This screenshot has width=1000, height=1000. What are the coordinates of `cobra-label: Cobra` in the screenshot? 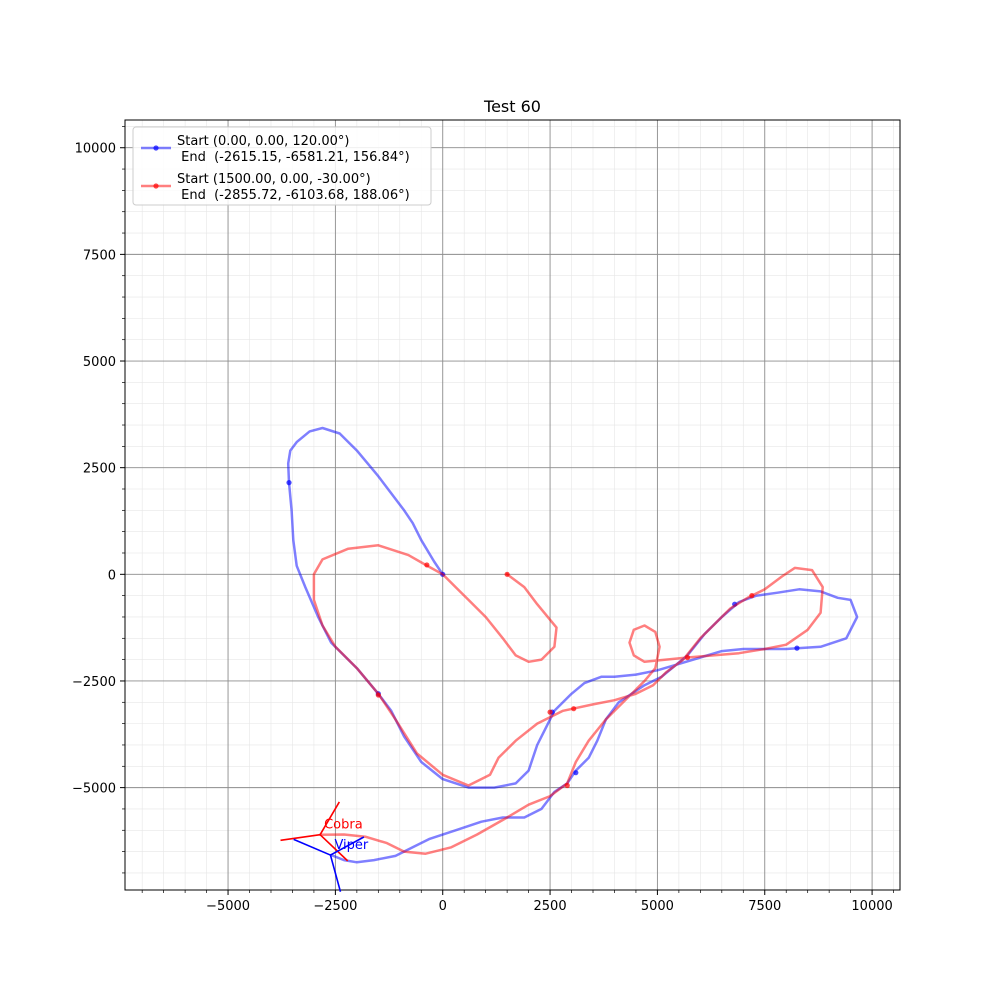 It's located at (343, 825).